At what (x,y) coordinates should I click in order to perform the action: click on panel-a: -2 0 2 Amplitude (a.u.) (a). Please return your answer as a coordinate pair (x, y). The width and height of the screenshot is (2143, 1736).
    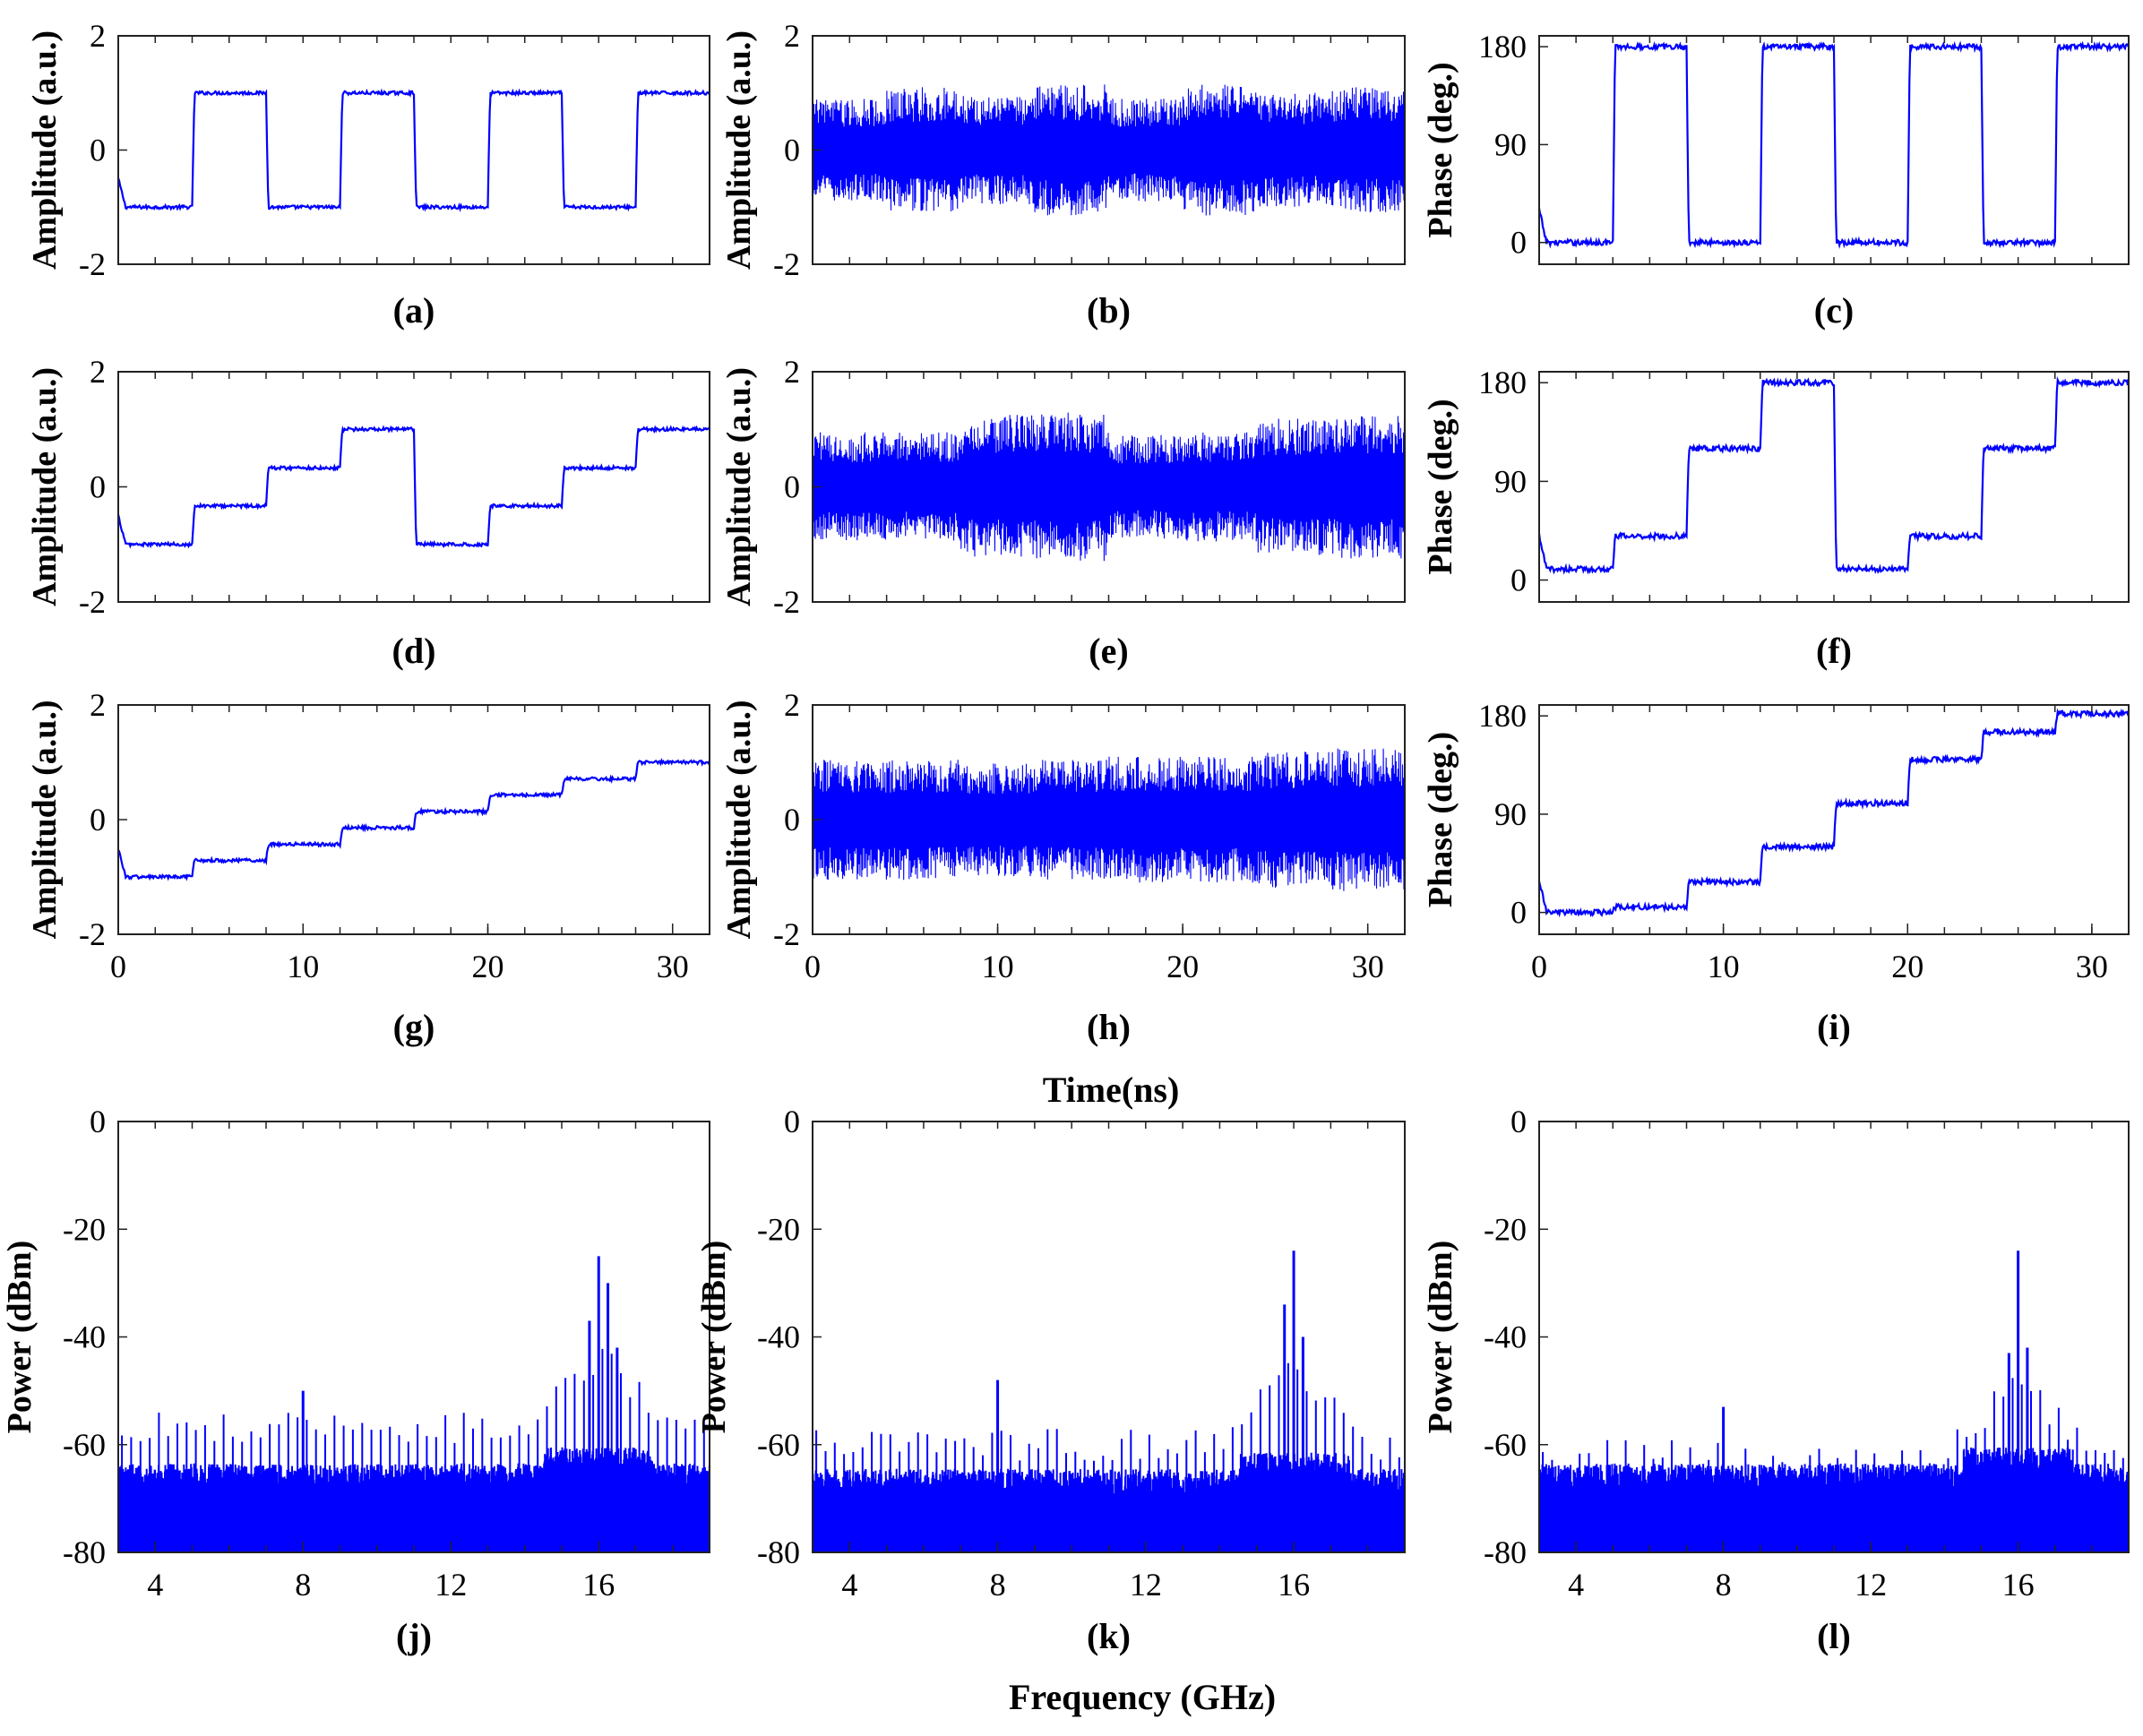
    Looking at the image, I should click on (368, 174).